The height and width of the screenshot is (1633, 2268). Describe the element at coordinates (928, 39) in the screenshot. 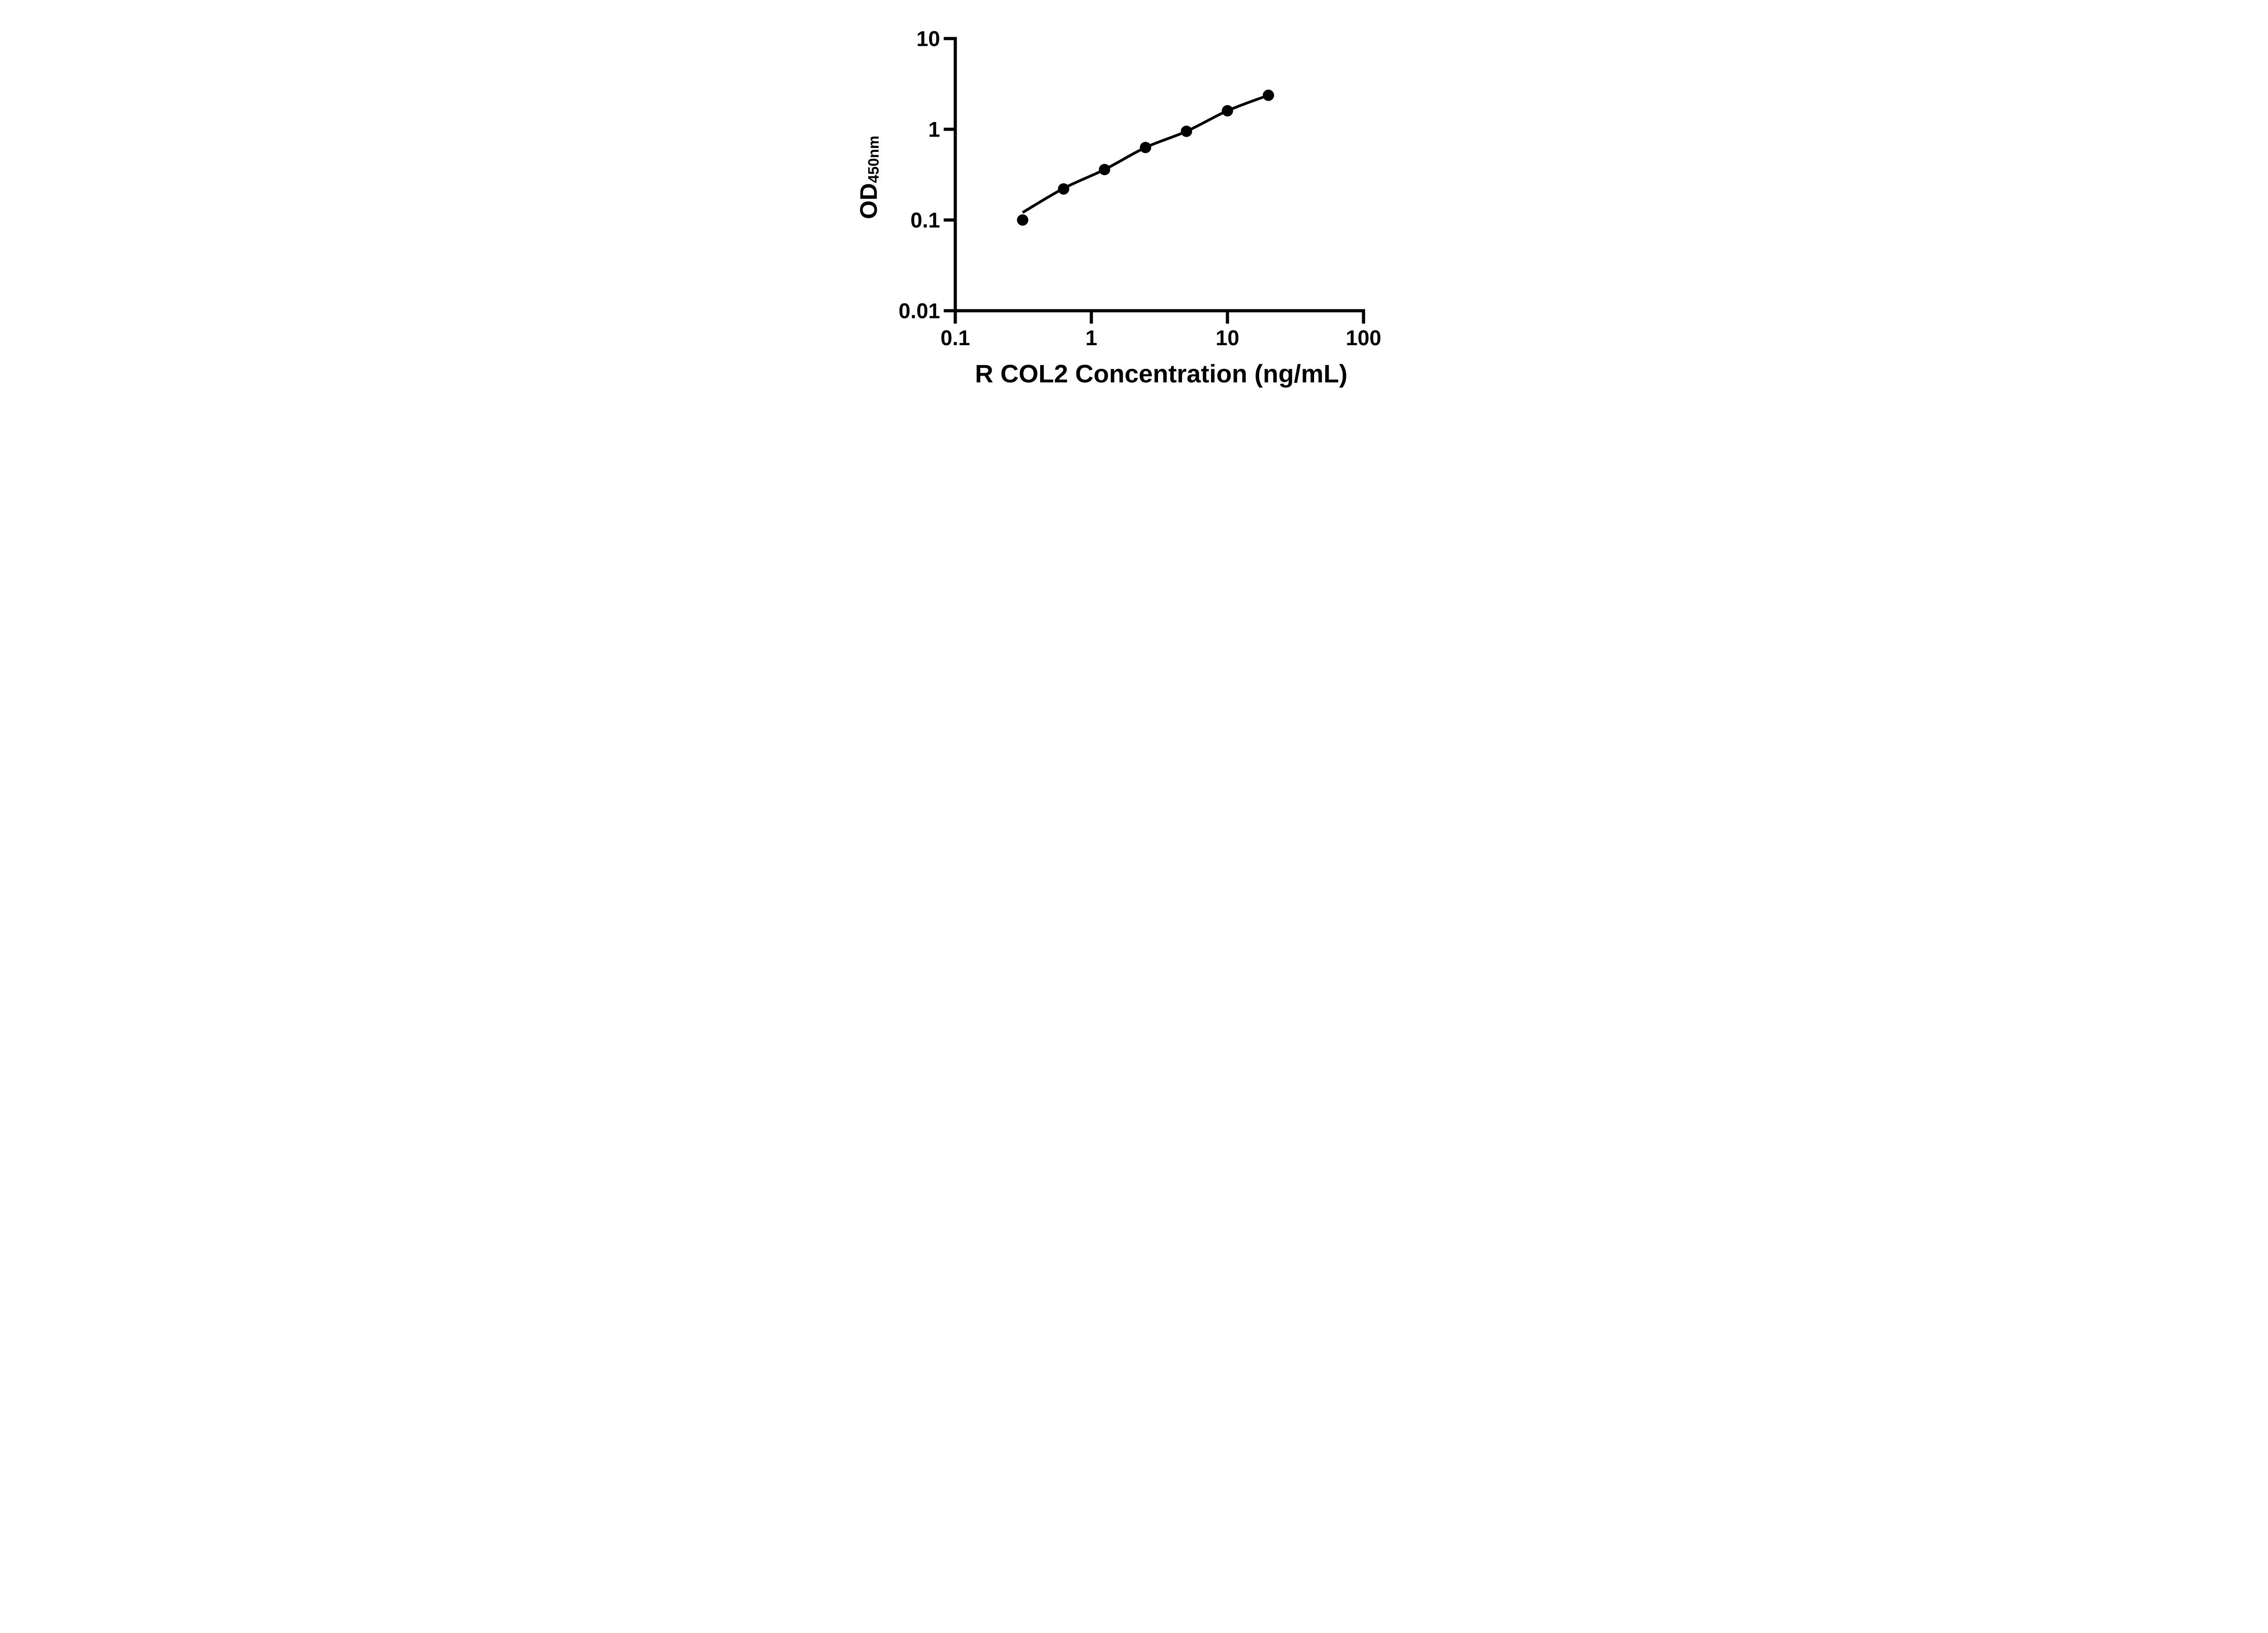

I see `y-tick-label-10: 10` at that location.